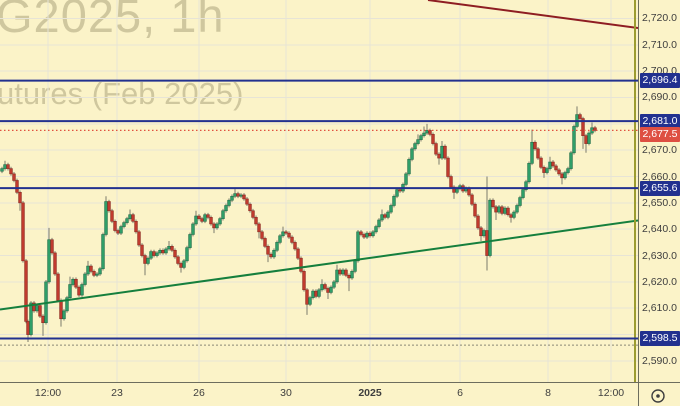 This screenshot has width=680, height=410. I want to click on price-tick-label: 2,650.0, so click(659, 202).